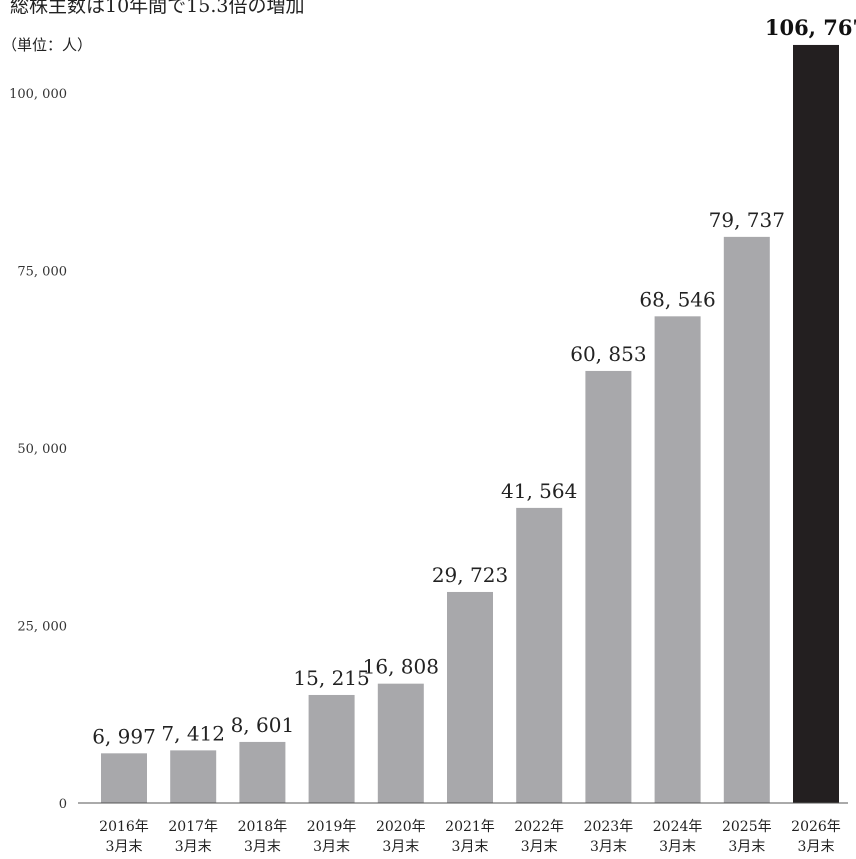  Describe the element at coordinates (124, 827) in the screenshot. I see `x-tick-label-year: 2016年` at that location.